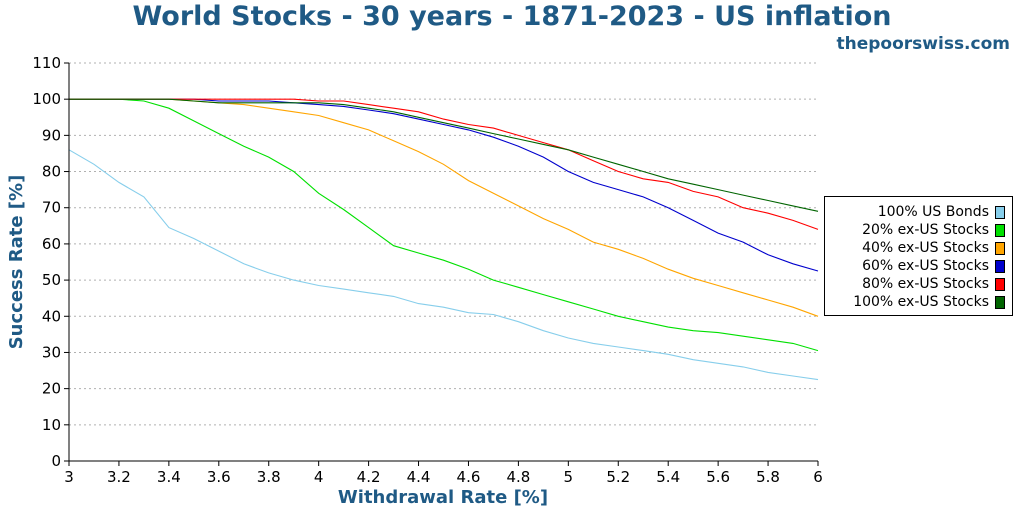 The image size is (1024, 512). I want to click on x-tick-label-3: 3.6, so click(219, 477).